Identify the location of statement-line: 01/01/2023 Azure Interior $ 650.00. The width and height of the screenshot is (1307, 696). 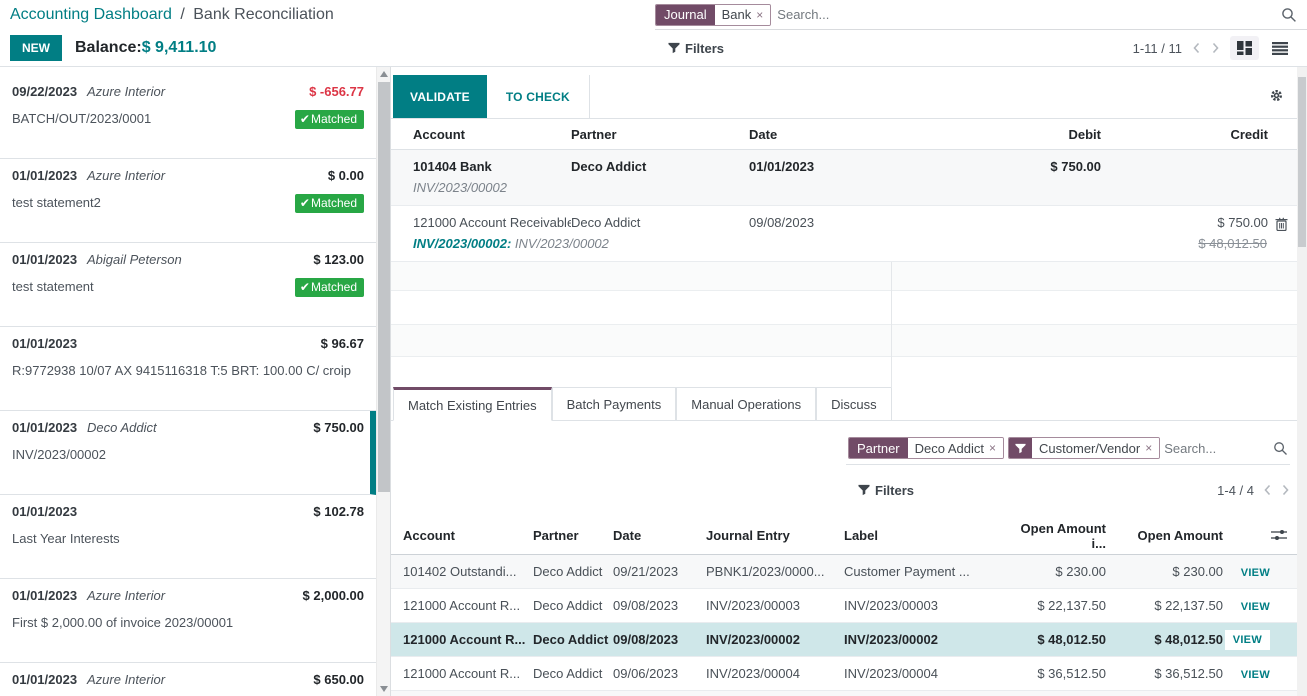
(188, 679).